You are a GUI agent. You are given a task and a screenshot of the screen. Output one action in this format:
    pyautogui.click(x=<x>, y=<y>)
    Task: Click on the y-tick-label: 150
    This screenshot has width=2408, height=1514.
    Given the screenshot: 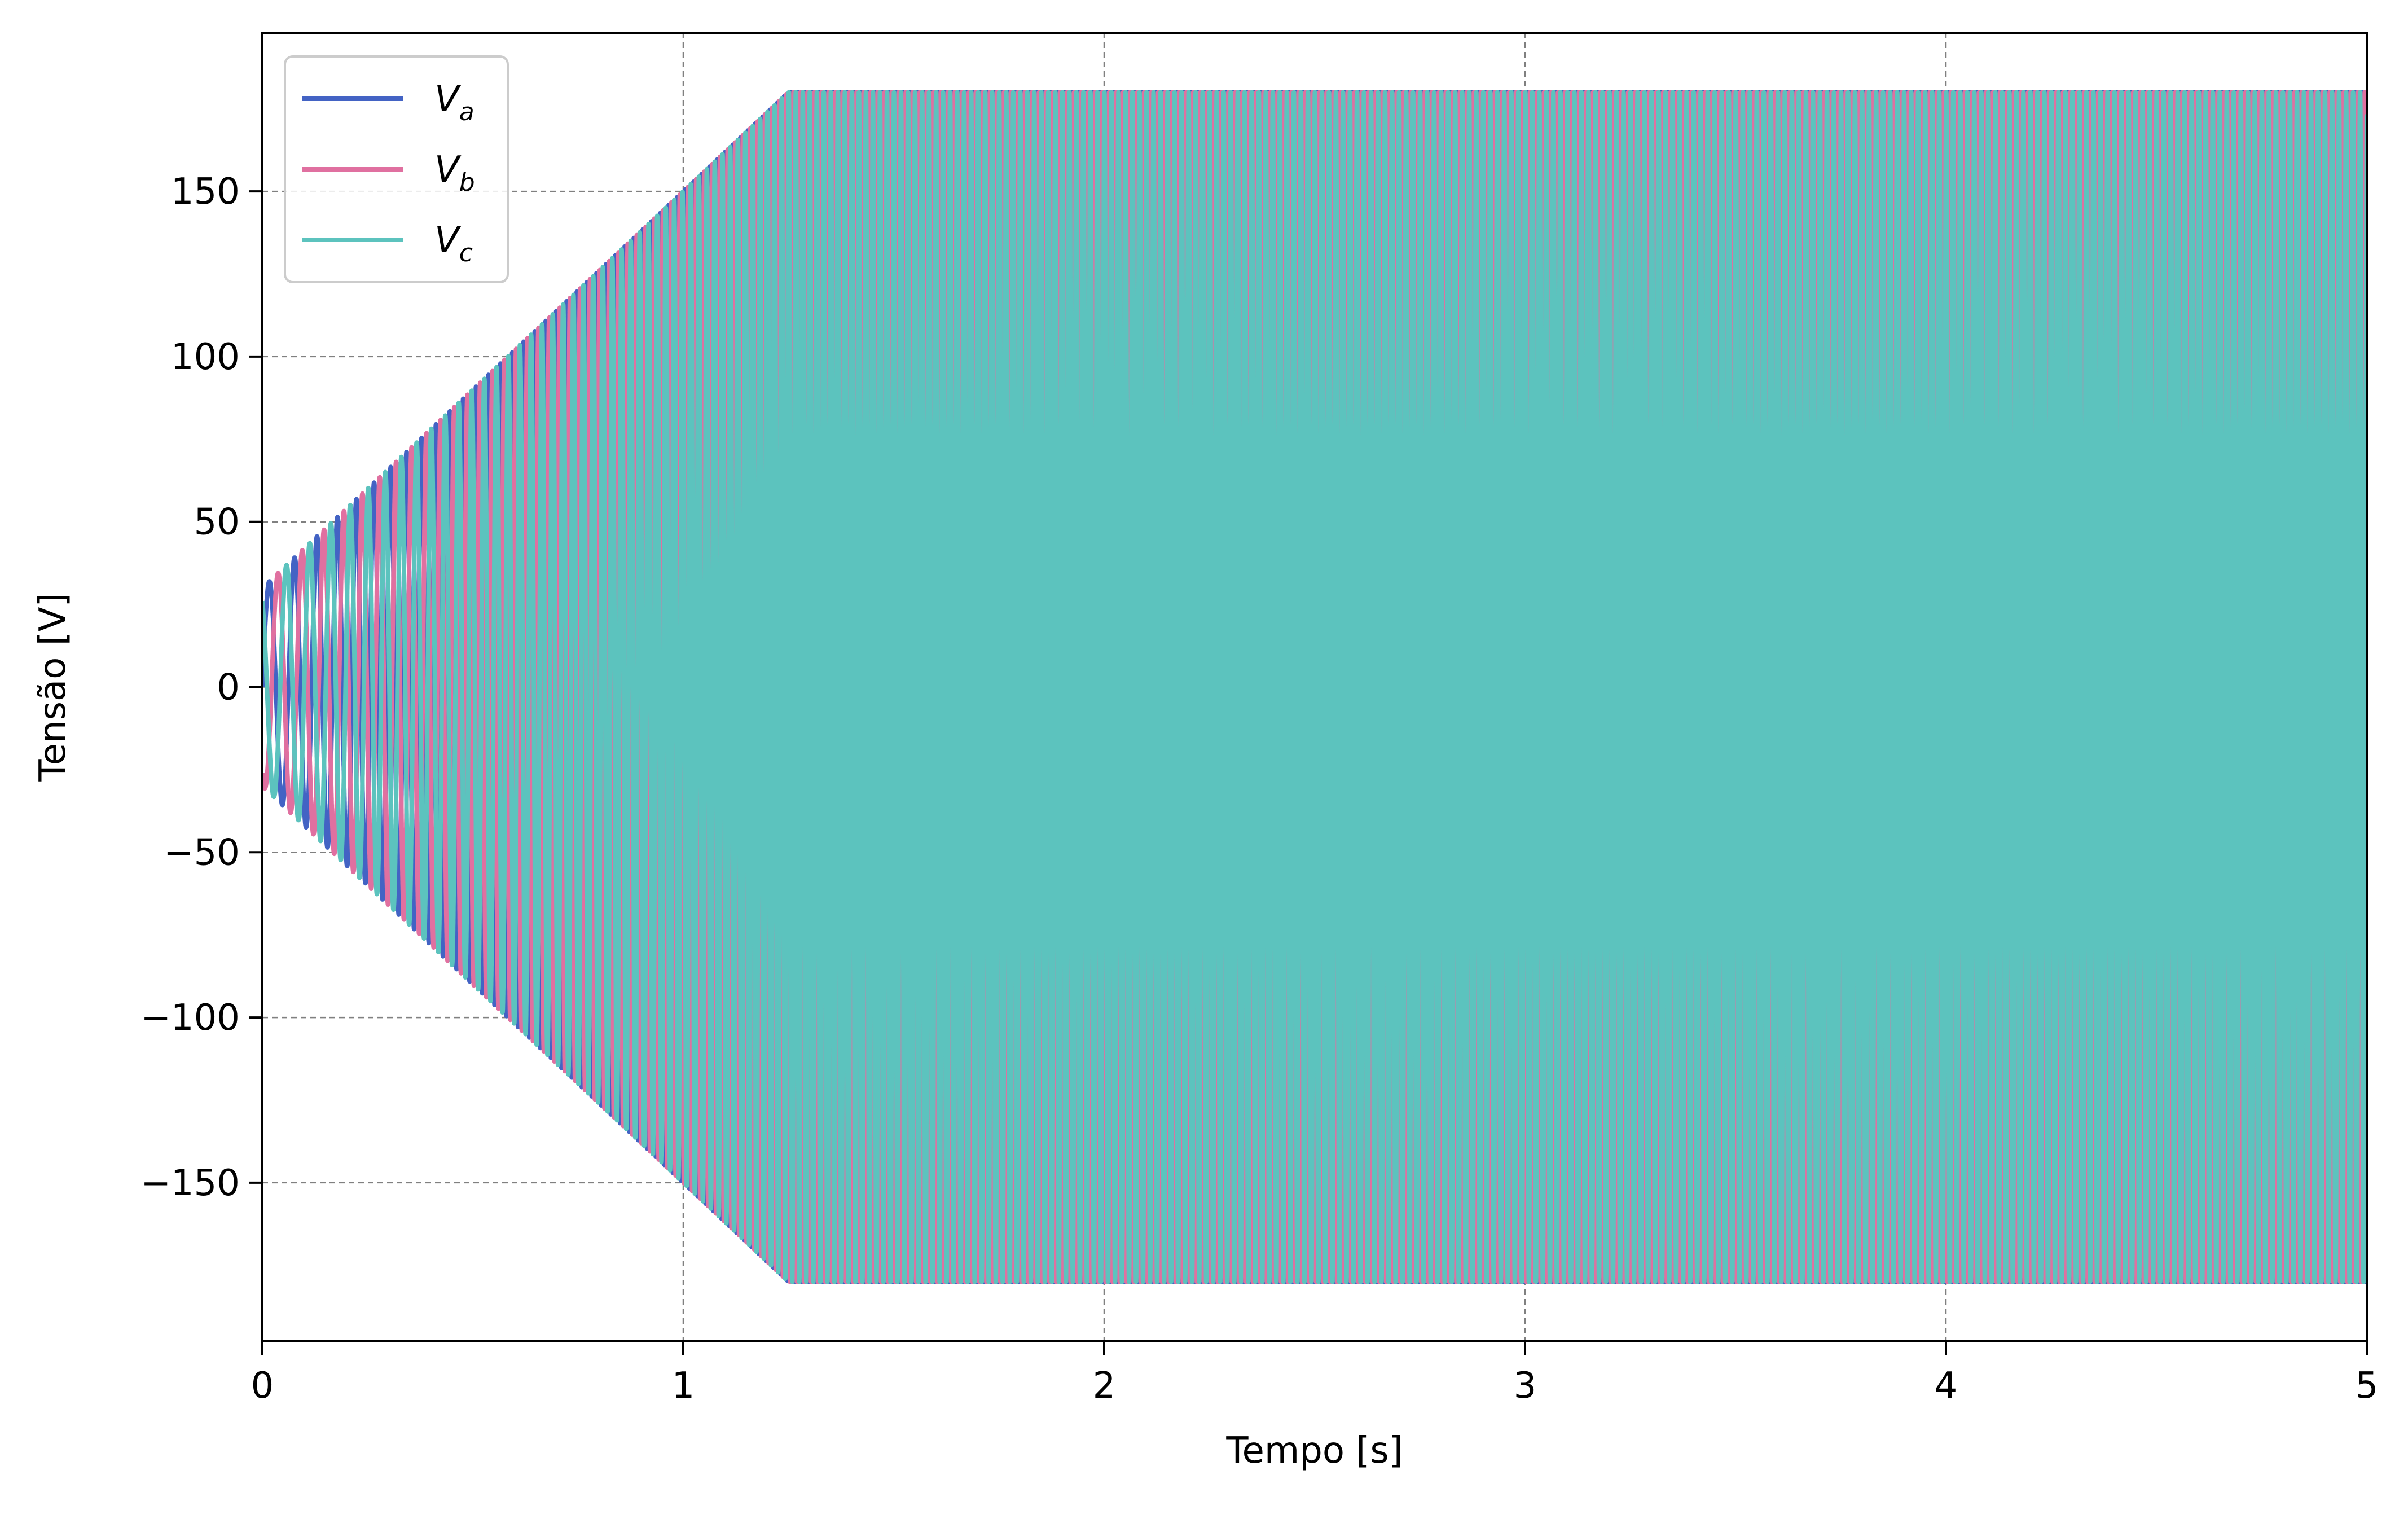 What is the action you would take?
    pyautogui.click(x=205, y=192)
    